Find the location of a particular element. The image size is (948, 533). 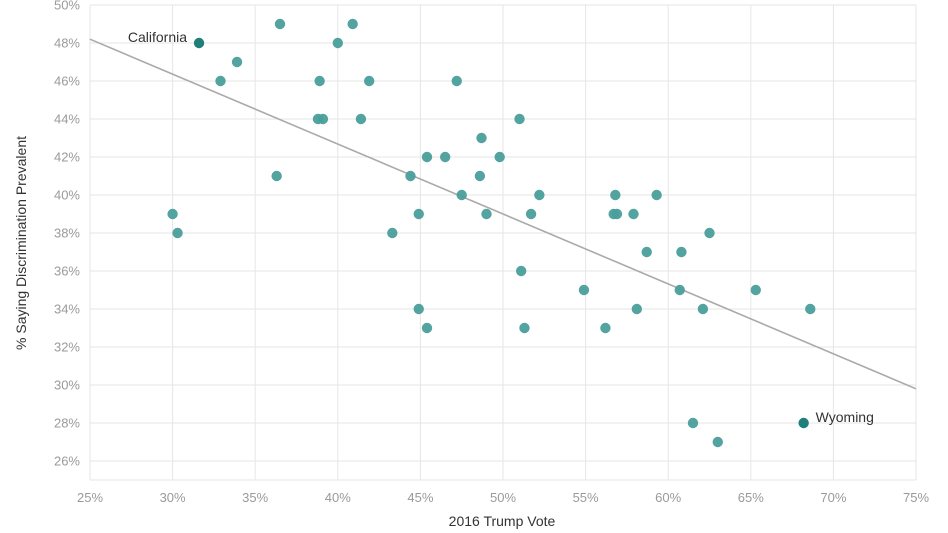

x-tick-label: 35% is located at coordinates (255, 497).